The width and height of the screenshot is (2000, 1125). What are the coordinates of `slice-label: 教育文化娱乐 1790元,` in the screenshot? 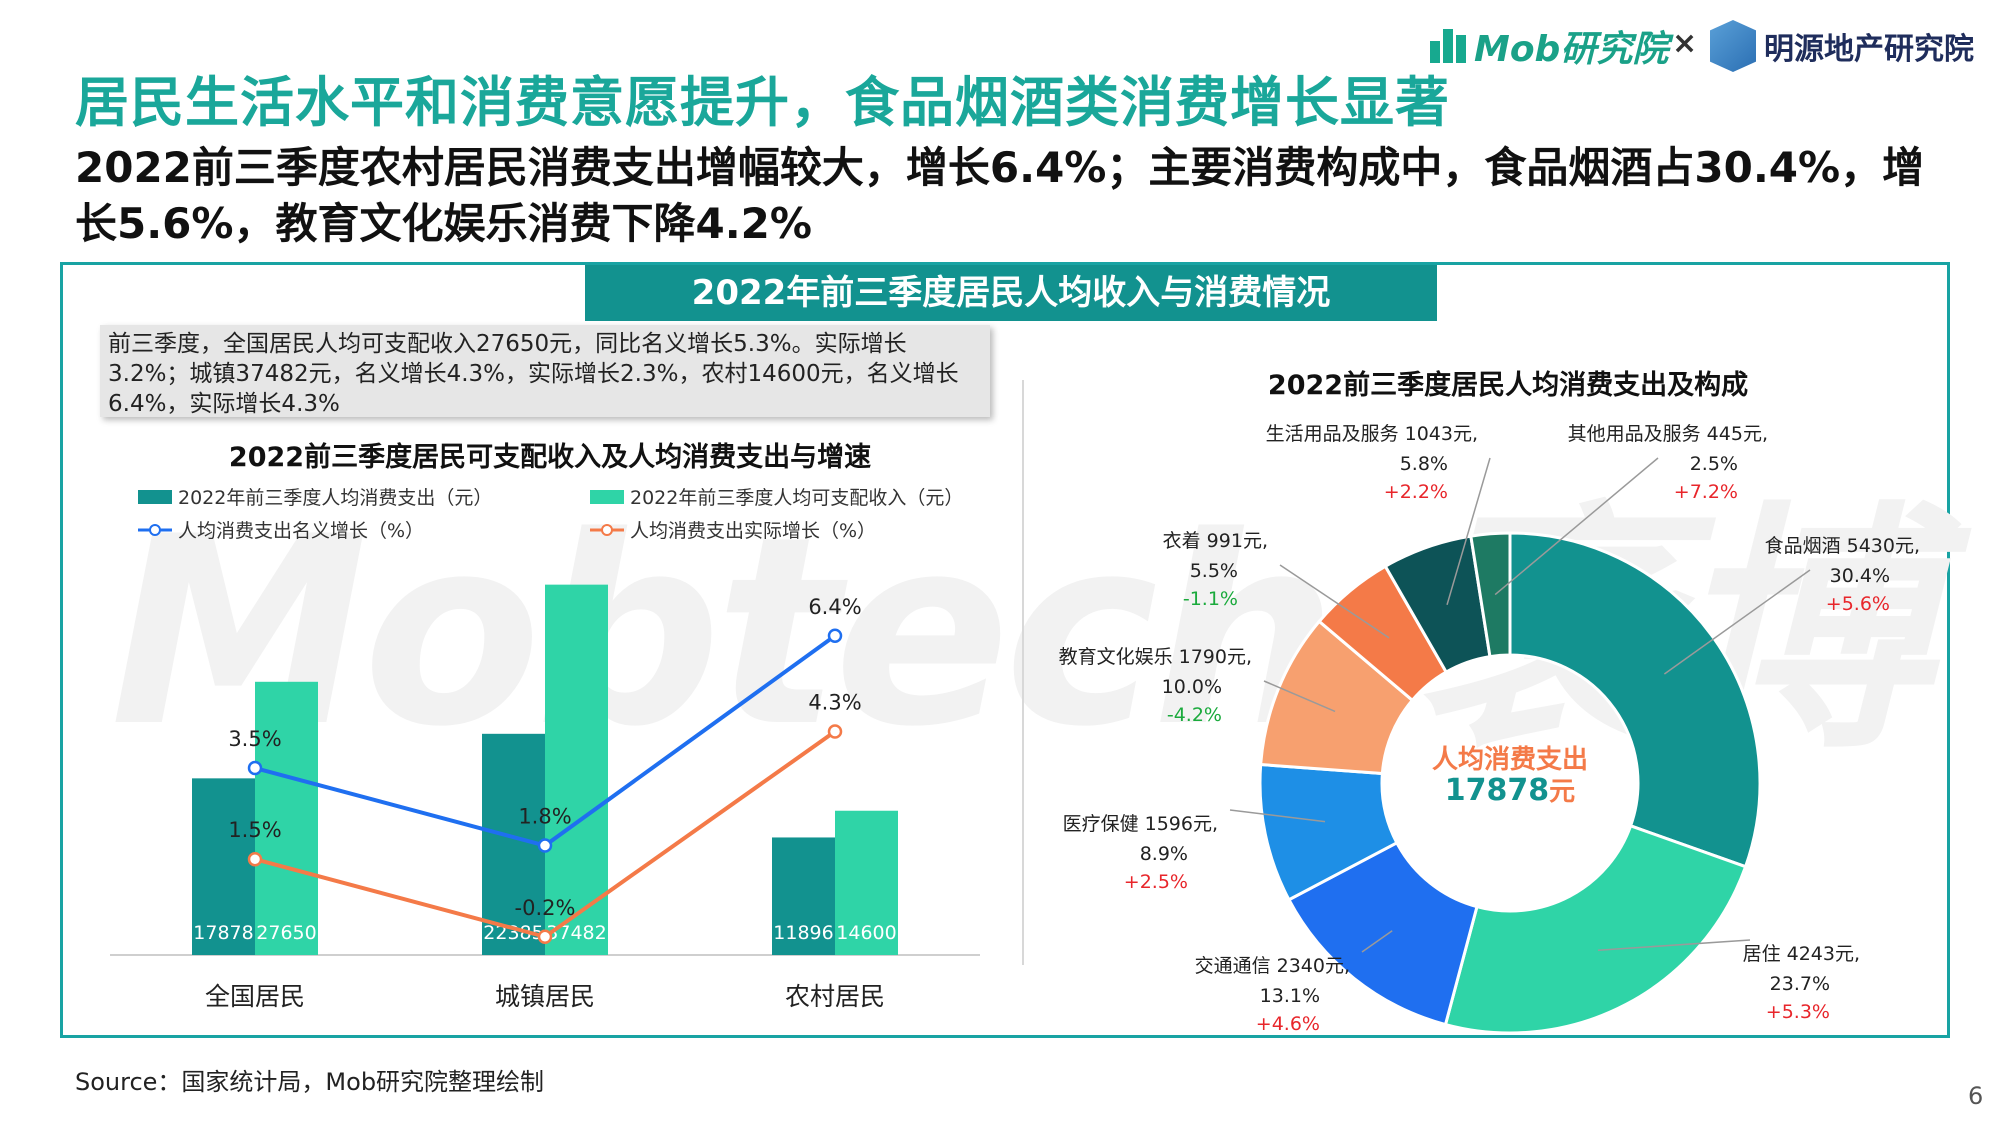 It's located at (1155, 657).